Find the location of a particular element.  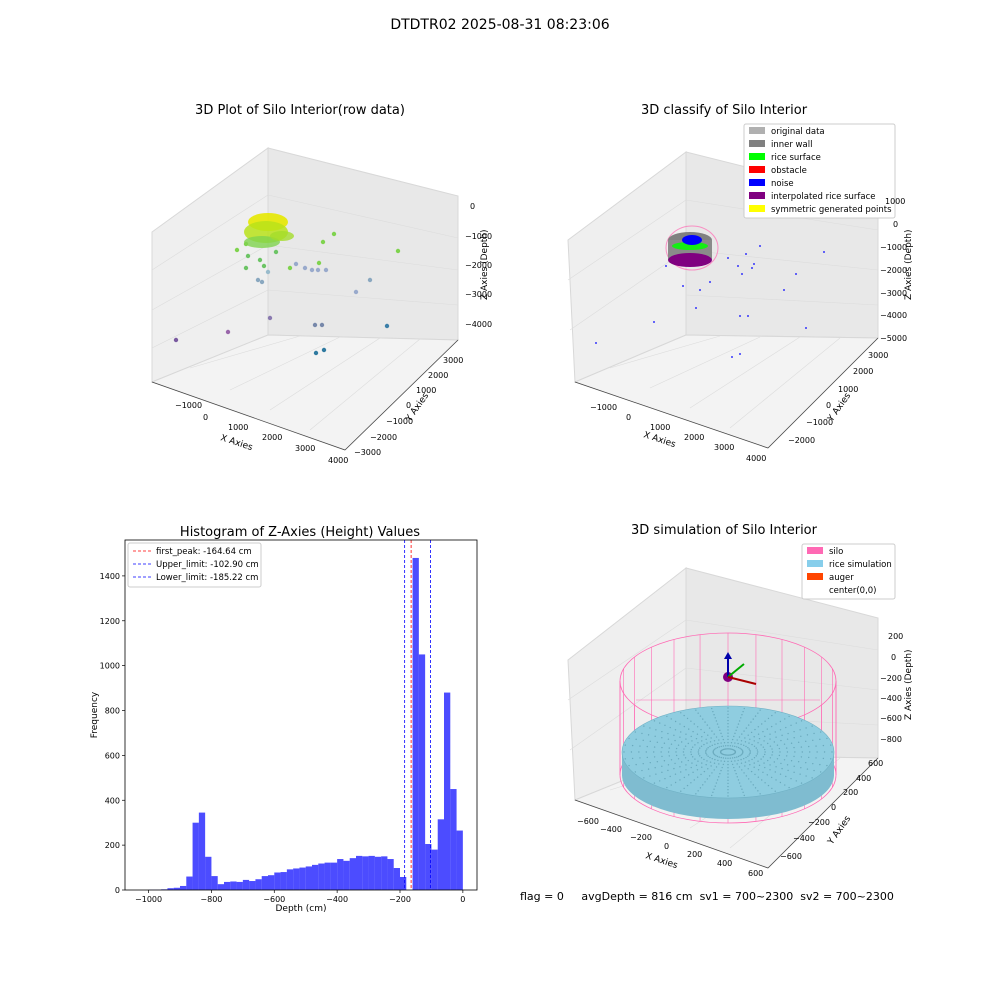

sim-xtick: 600 is located at coordinates (755, 873).